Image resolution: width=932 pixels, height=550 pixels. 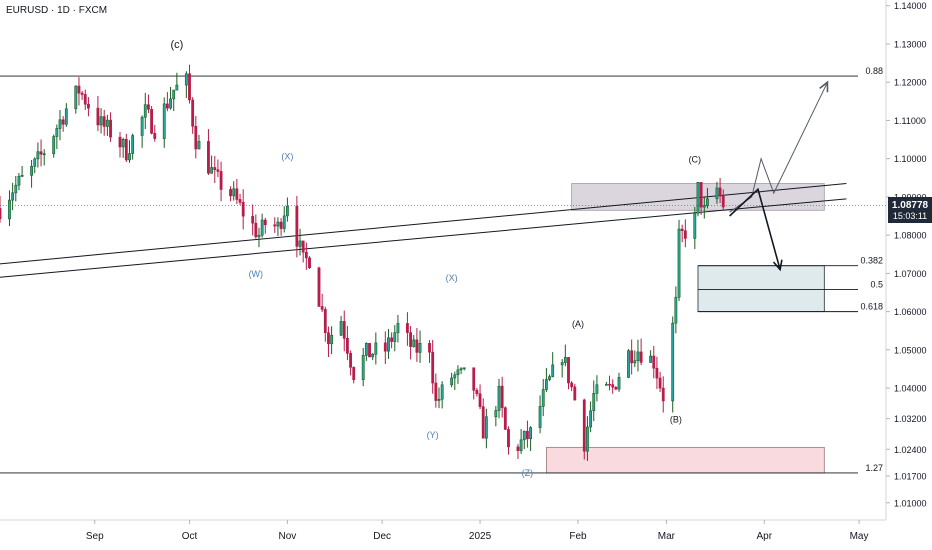 I want to click on time-tick-label: Feb, so click(x=578, y=536).